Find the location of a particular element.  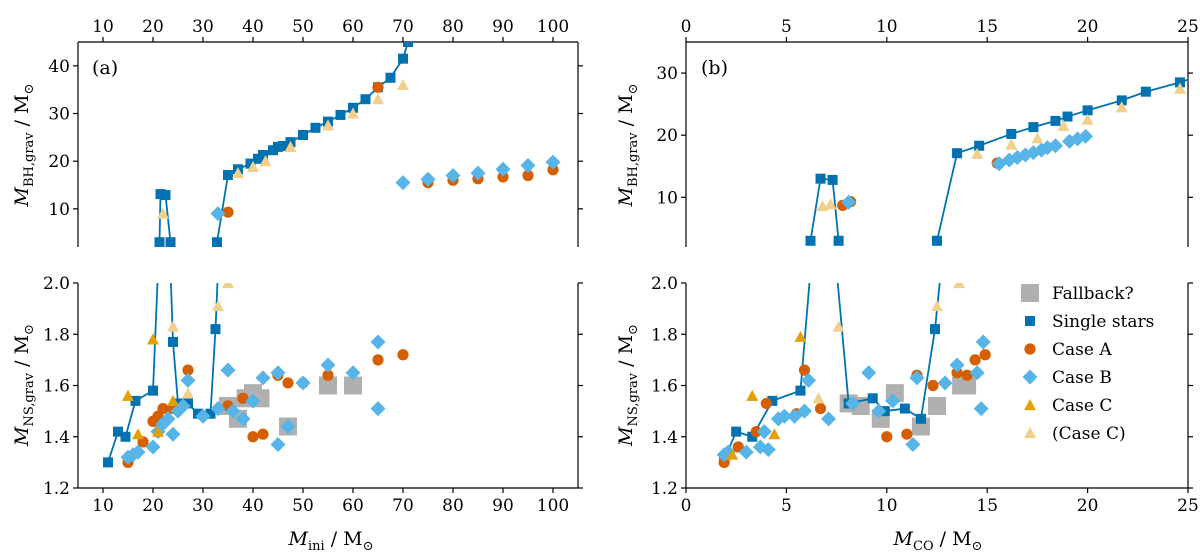

xtick-label-top: 100 is located at coordinates (553, 27).